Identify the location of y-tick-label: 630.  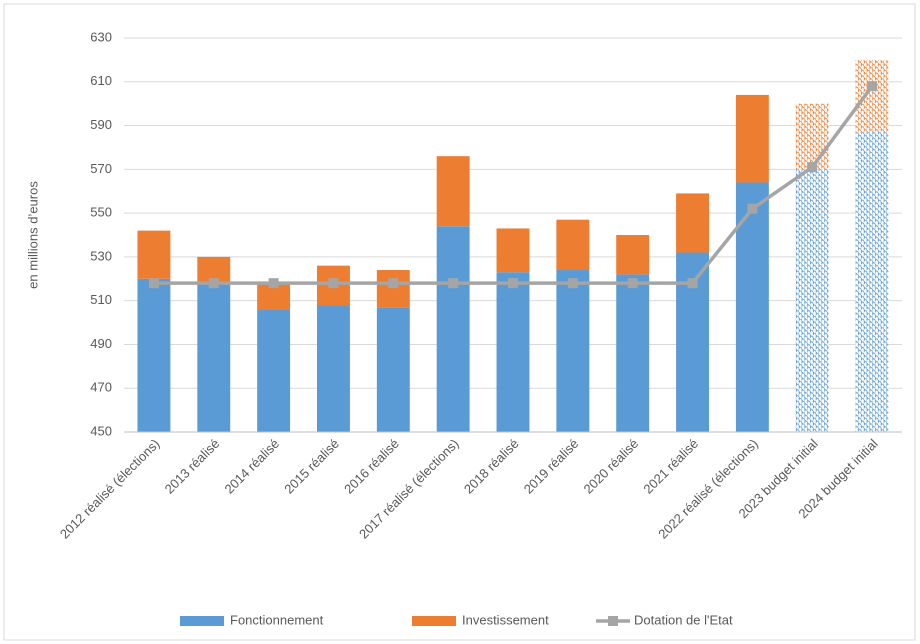
(101, 36).